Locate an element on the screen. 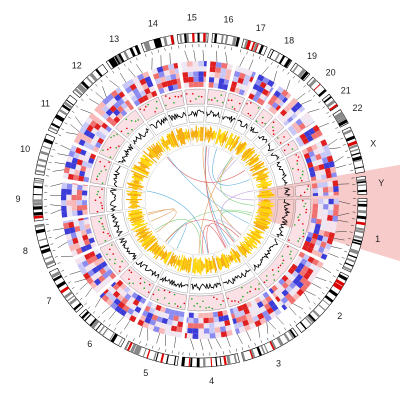  chromosome-19: 19 is located at coordinates (274, 105).